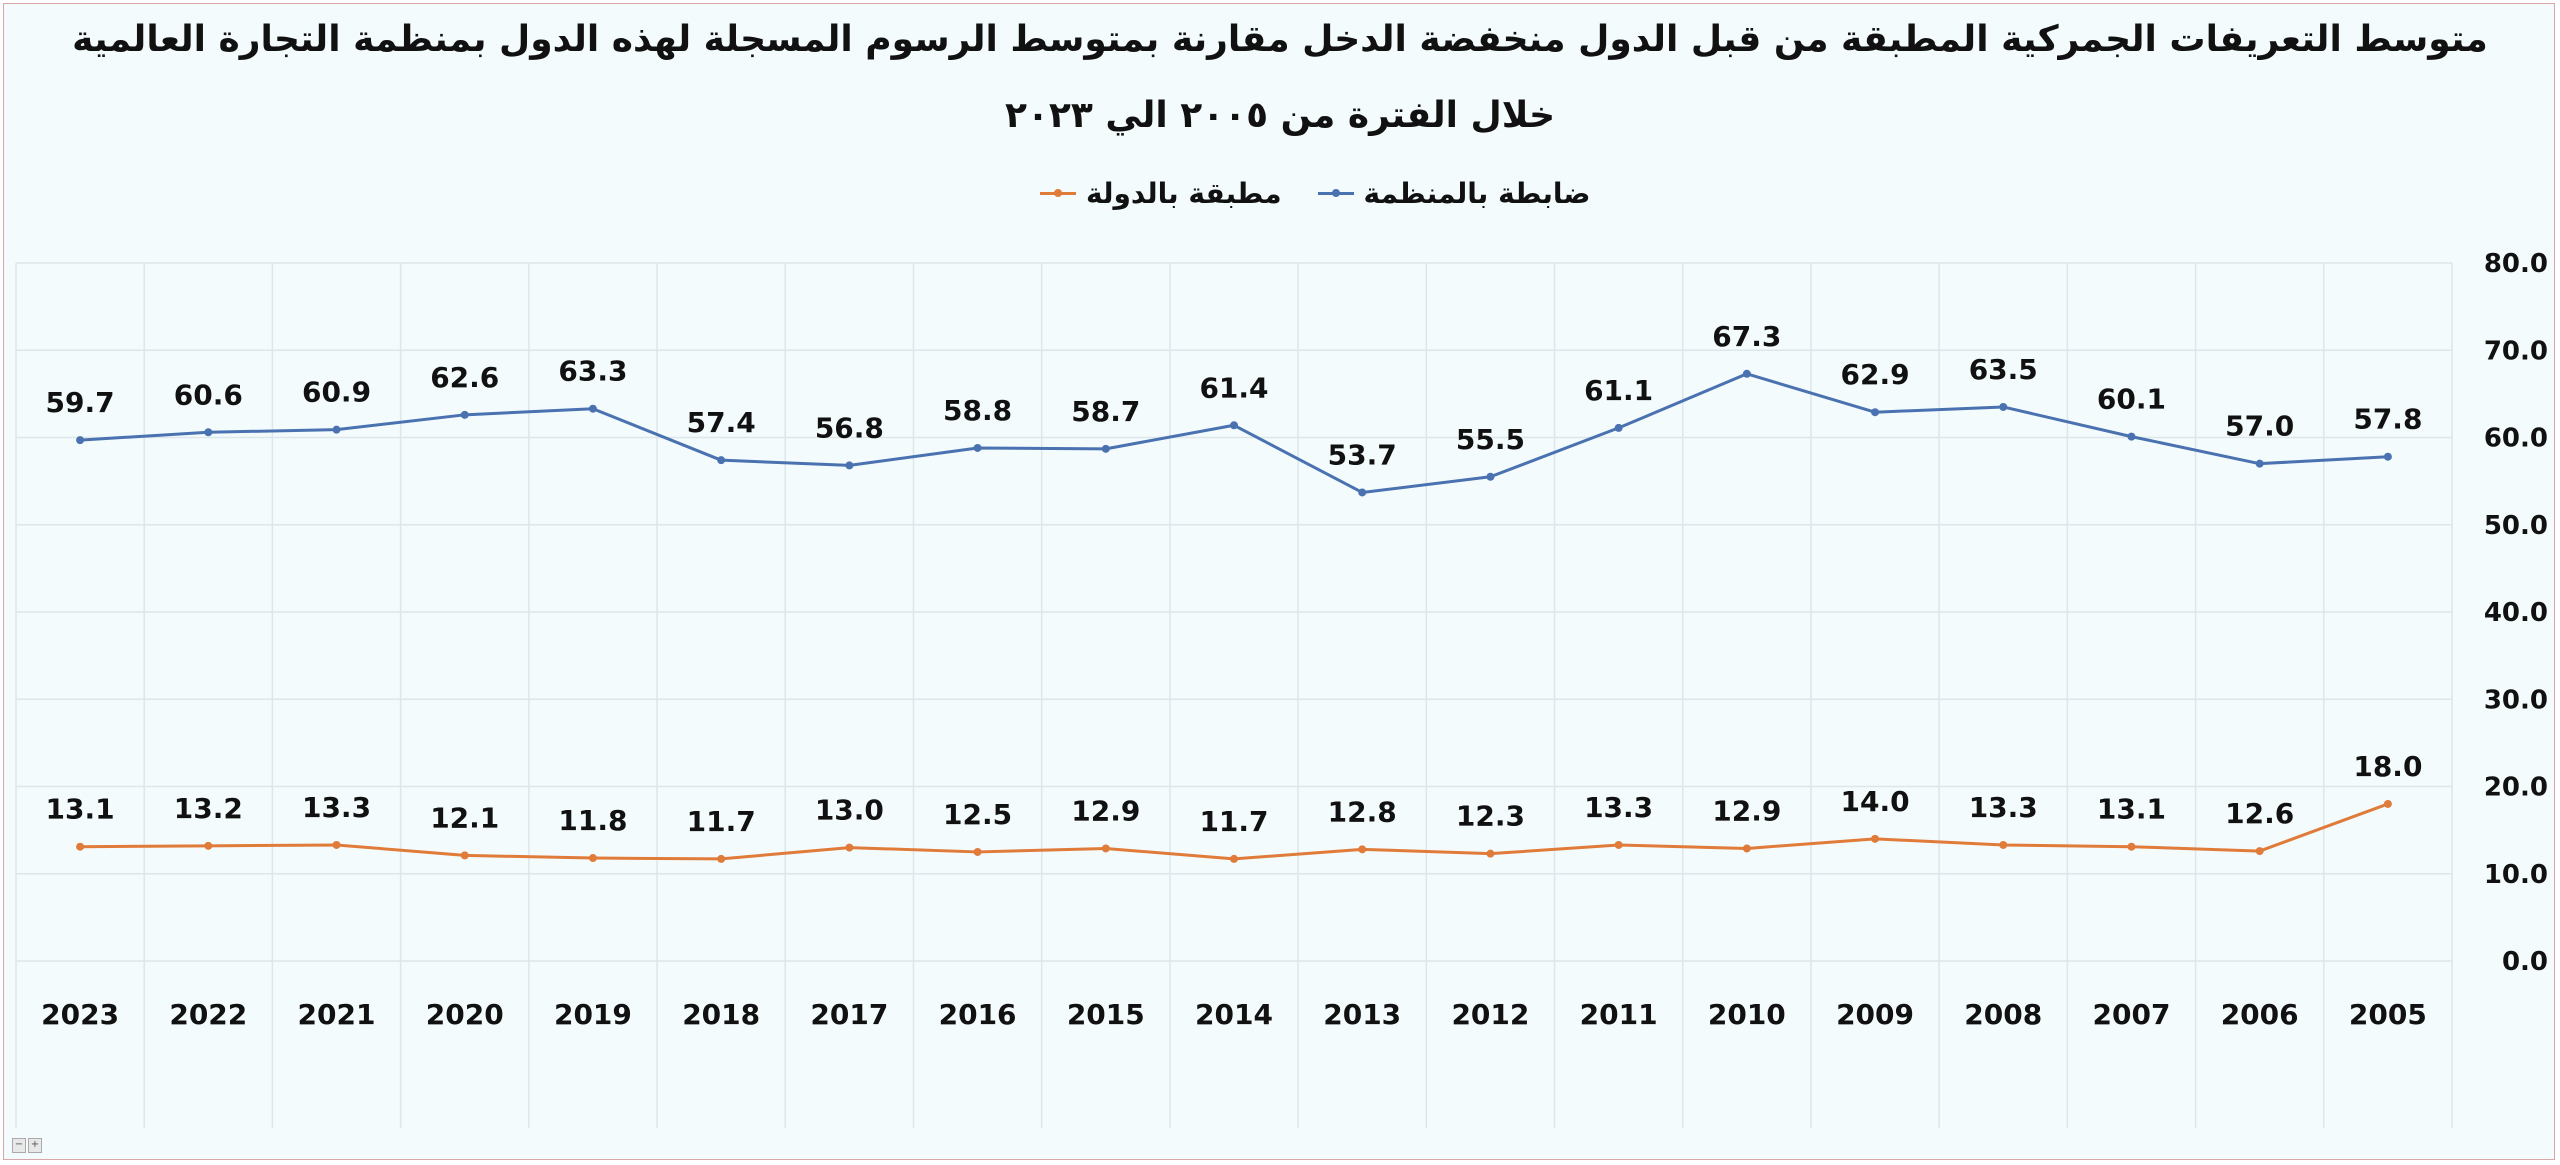 This screenshot has height=1165, width=2560. What do you see at coordinates (27, 1145) in the screenshot?
I see `outline-controls: − +` at bounding box center [27, 1145].